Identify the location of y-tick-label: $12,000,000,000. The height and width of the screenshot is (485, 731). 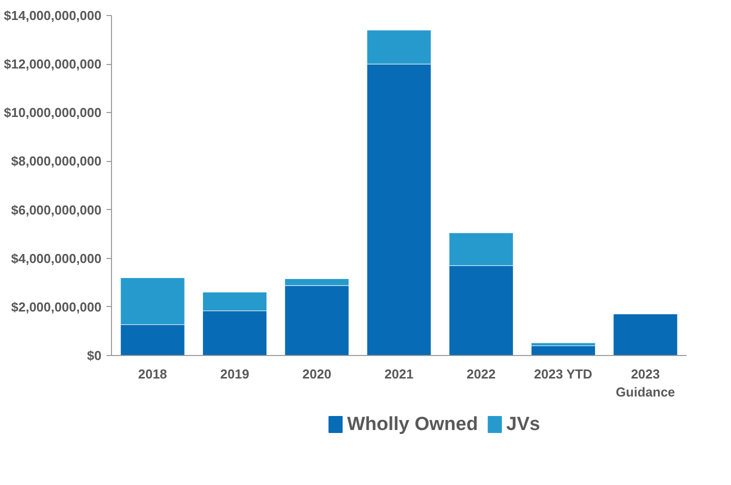
(53, 64).